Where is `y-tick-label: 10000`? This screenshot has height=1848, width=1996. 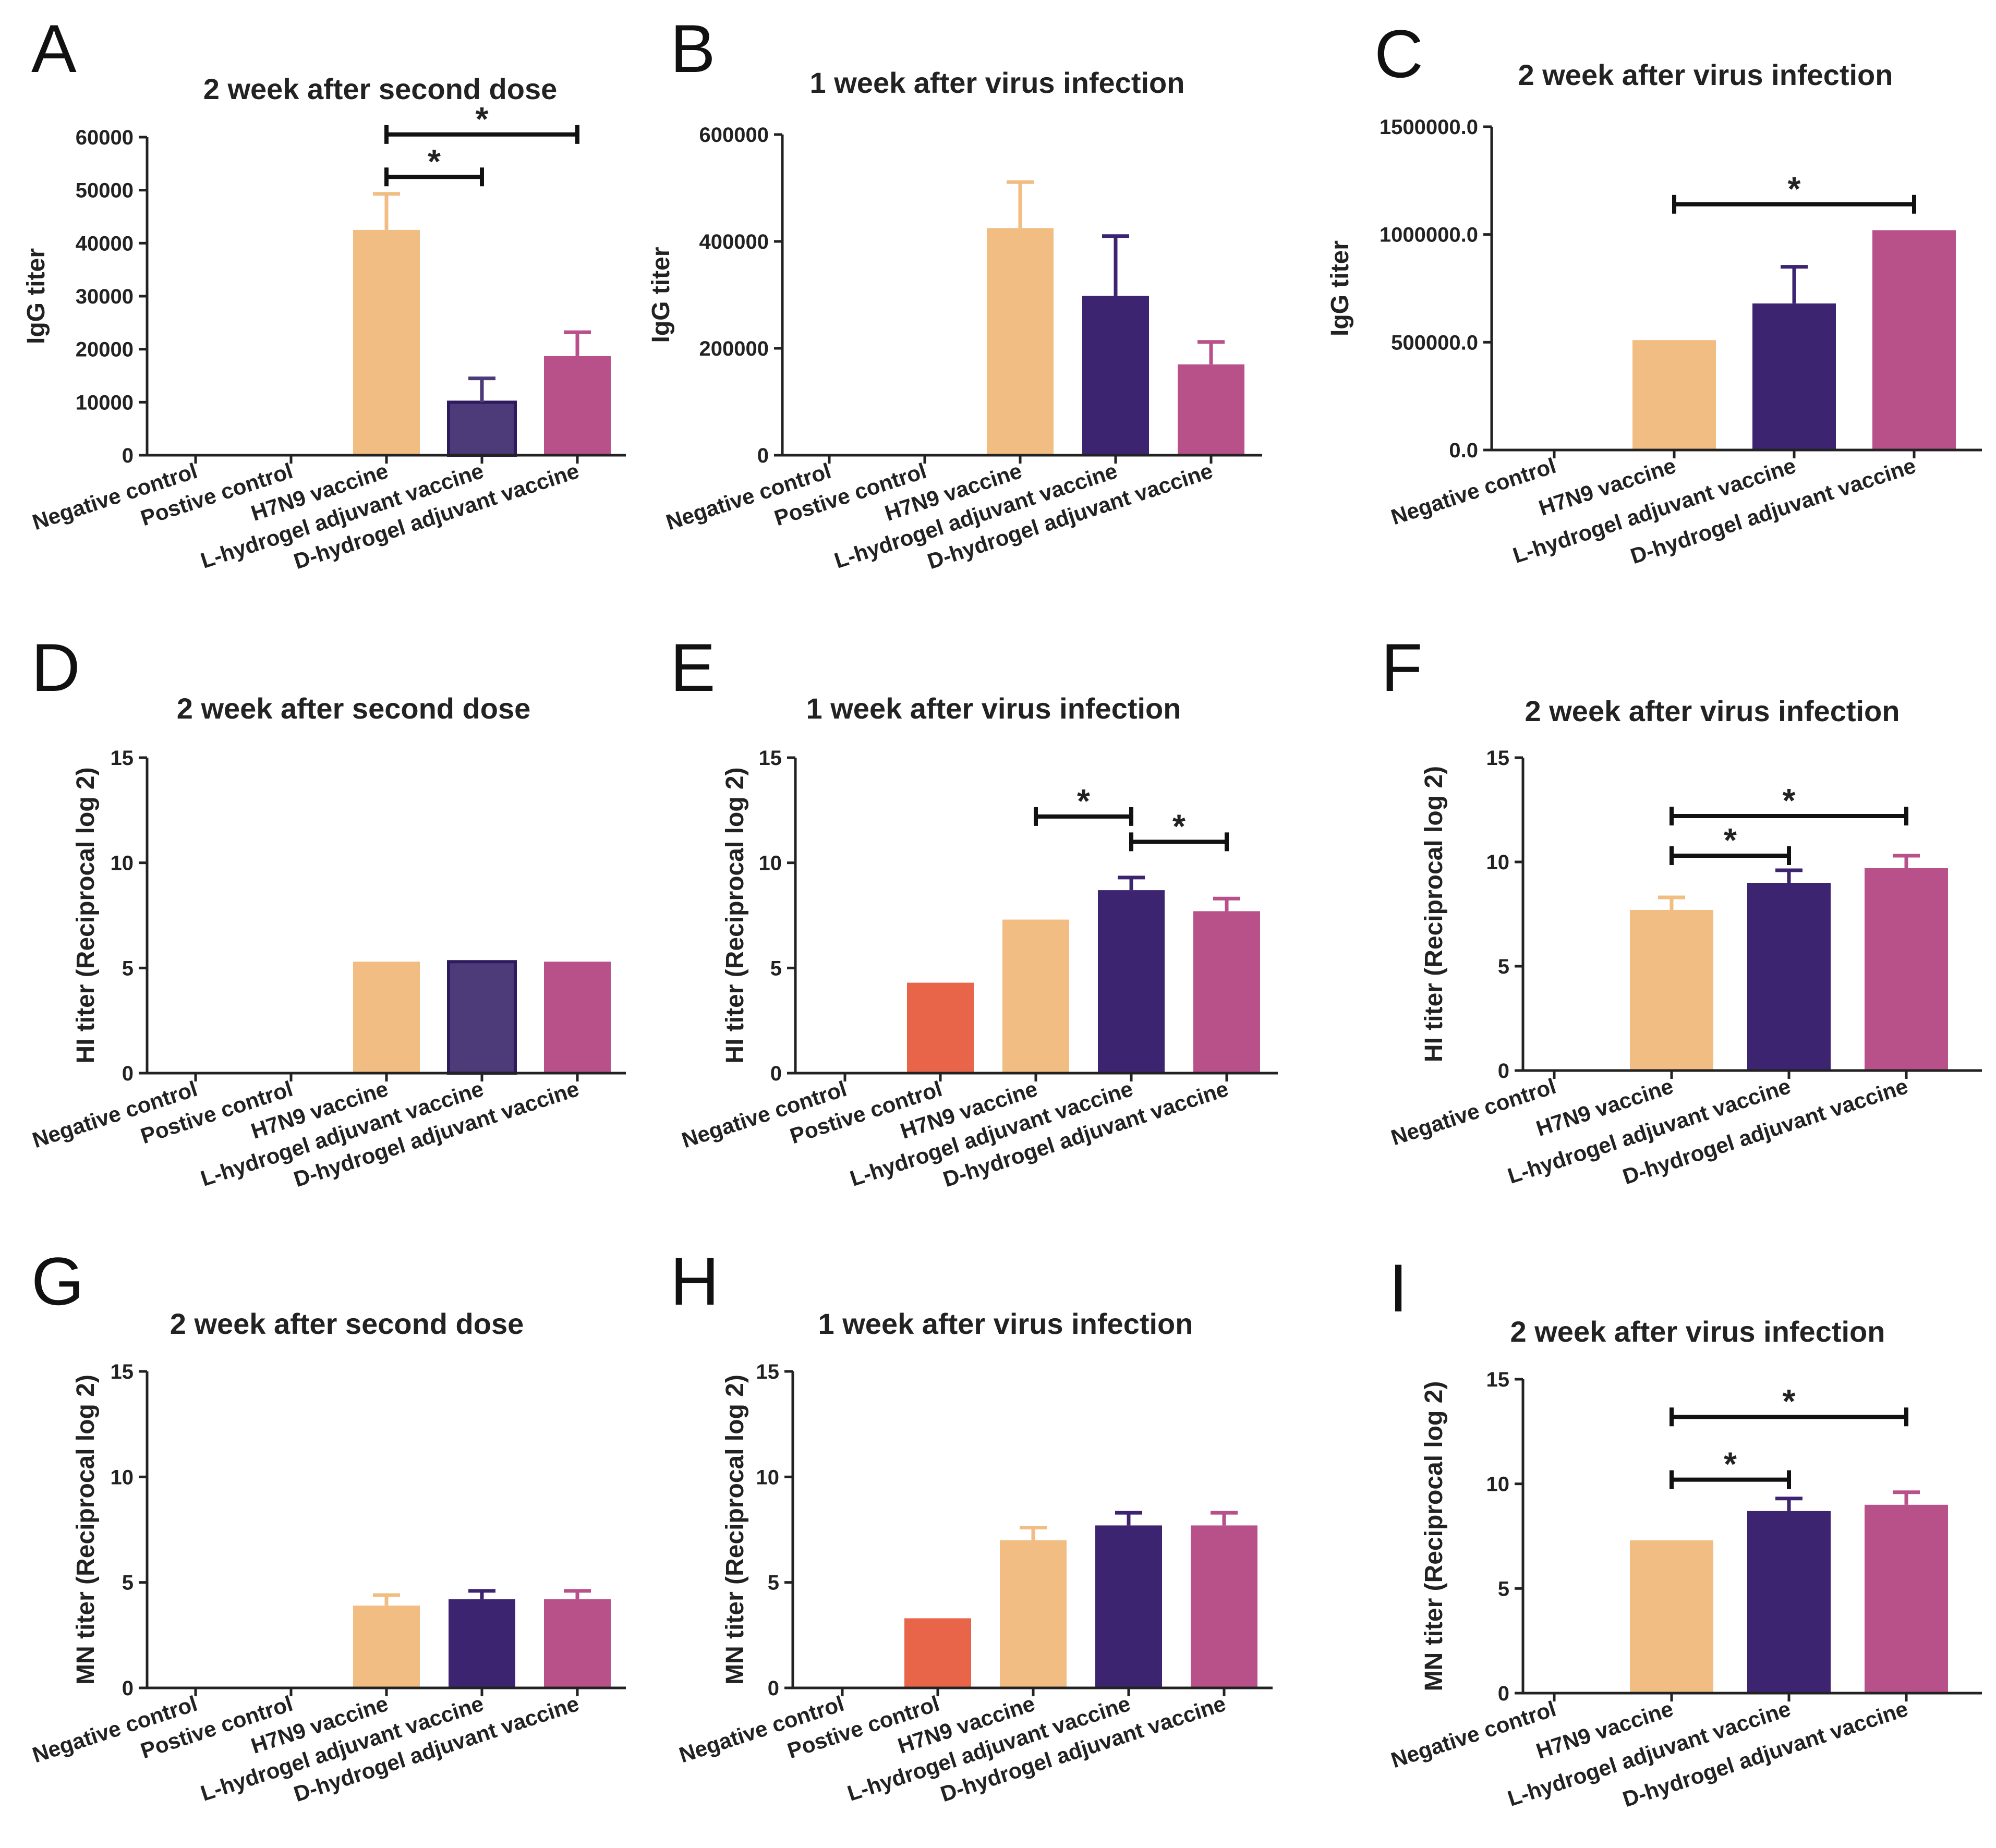 y-tick-label: 10000 is located at coordinates (105, 402).